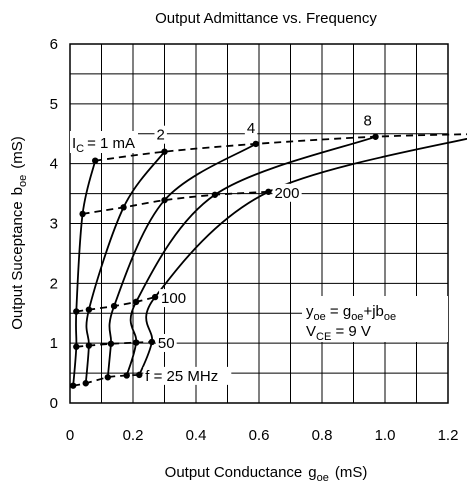  I want to click on current-label: 4, so click(251, 128).